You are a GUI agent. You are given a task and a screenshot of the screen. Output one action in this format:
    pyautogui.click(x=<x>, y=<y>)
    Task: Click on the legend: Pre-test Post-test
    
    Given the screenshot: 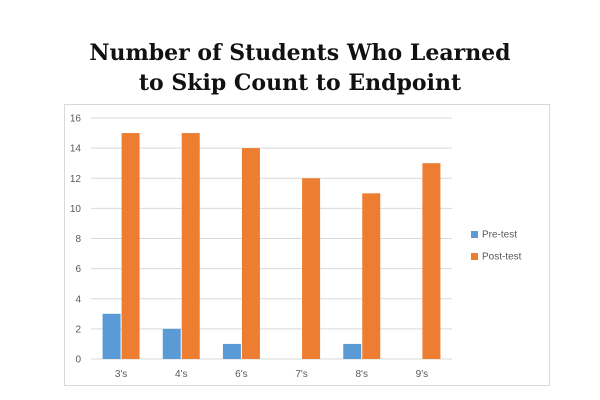 What is the action you would take?
    pyautogui.click(x=496, y=246)
    